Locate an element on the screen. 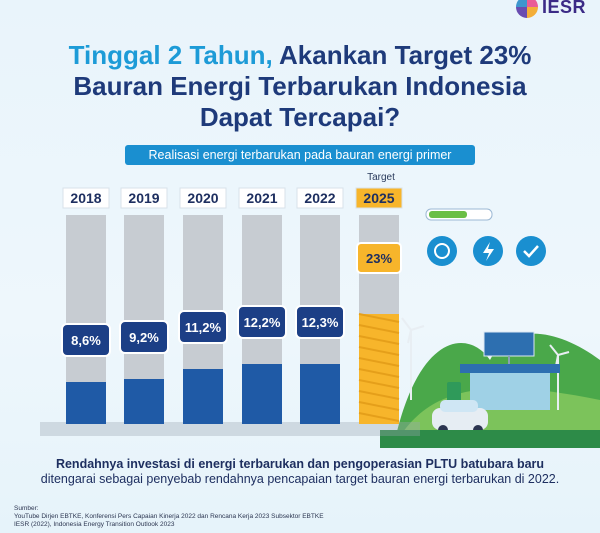  target-label: Target is located at coordinates (381, 177).